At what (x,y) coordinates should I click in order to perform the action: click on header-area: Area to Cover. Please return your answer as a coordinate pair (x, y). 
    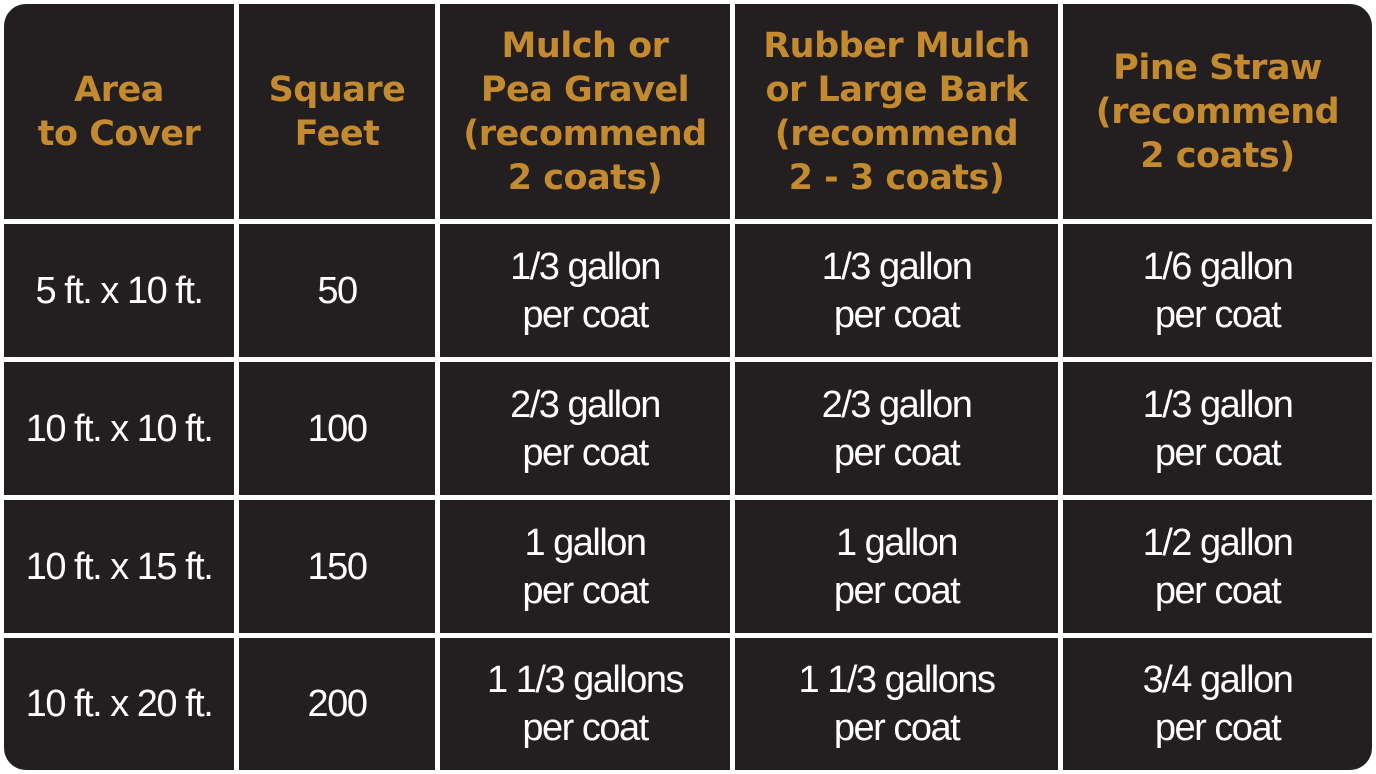
    Looking at the image, I should click on (119, 111).